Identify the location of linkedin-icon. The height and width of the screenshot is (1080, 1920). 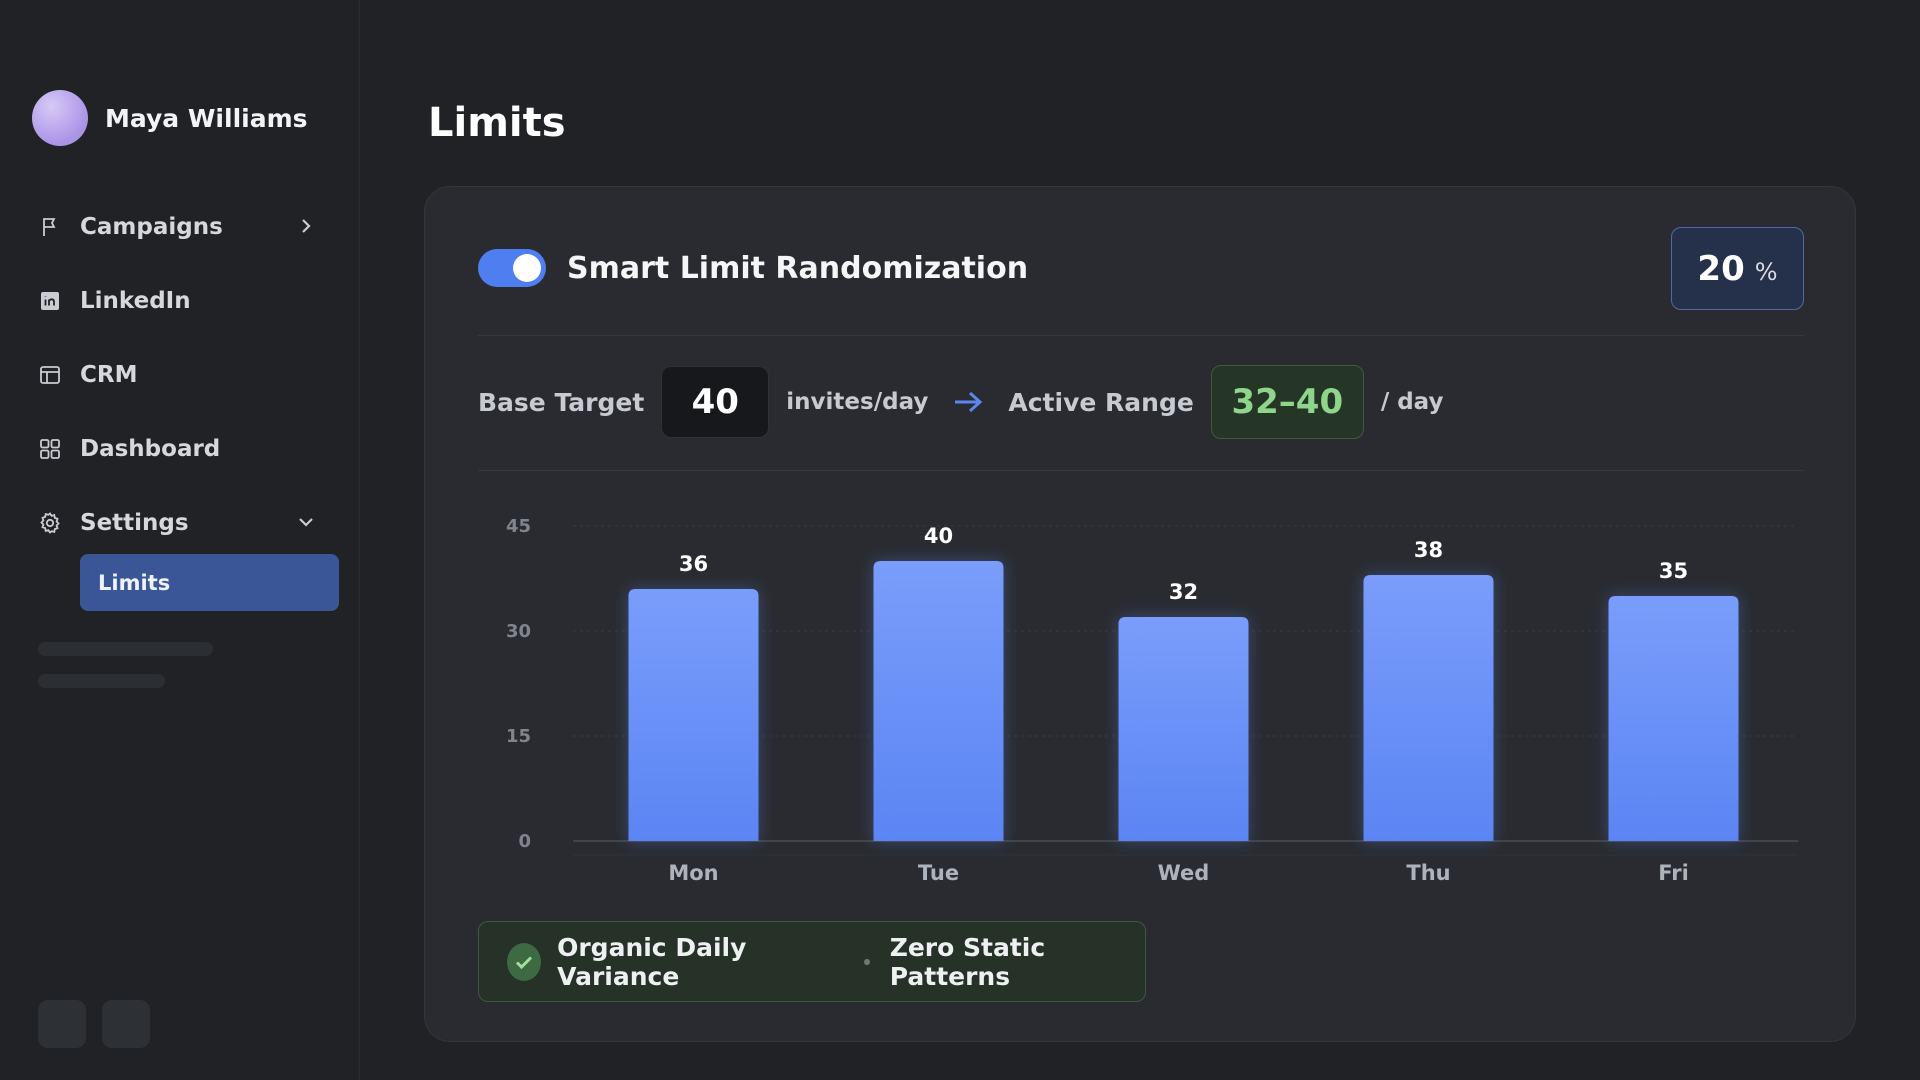
(50, 301).